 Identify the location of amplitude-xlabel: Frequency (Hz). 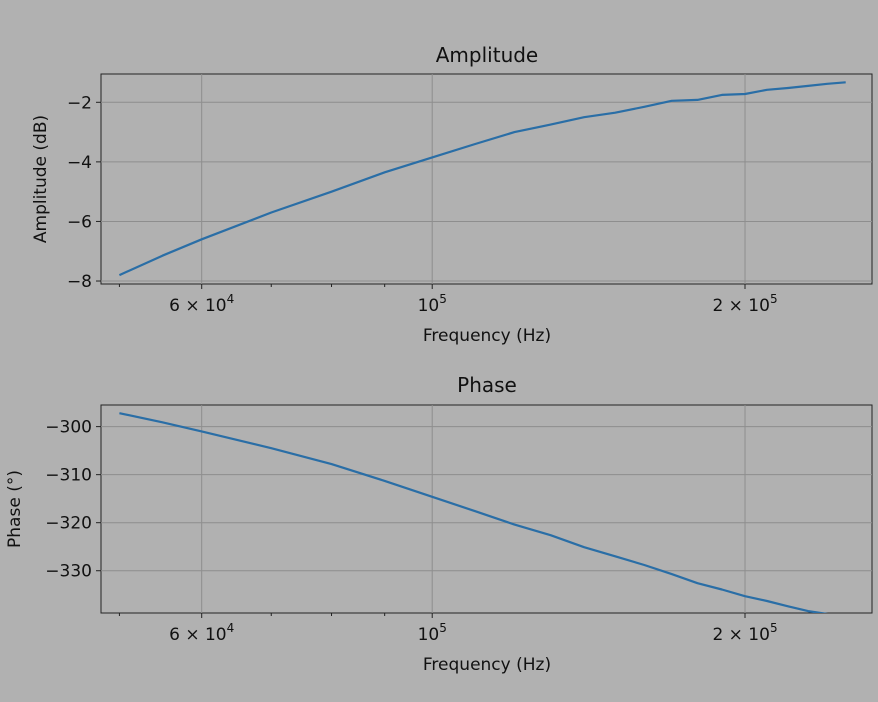
(487, 336).